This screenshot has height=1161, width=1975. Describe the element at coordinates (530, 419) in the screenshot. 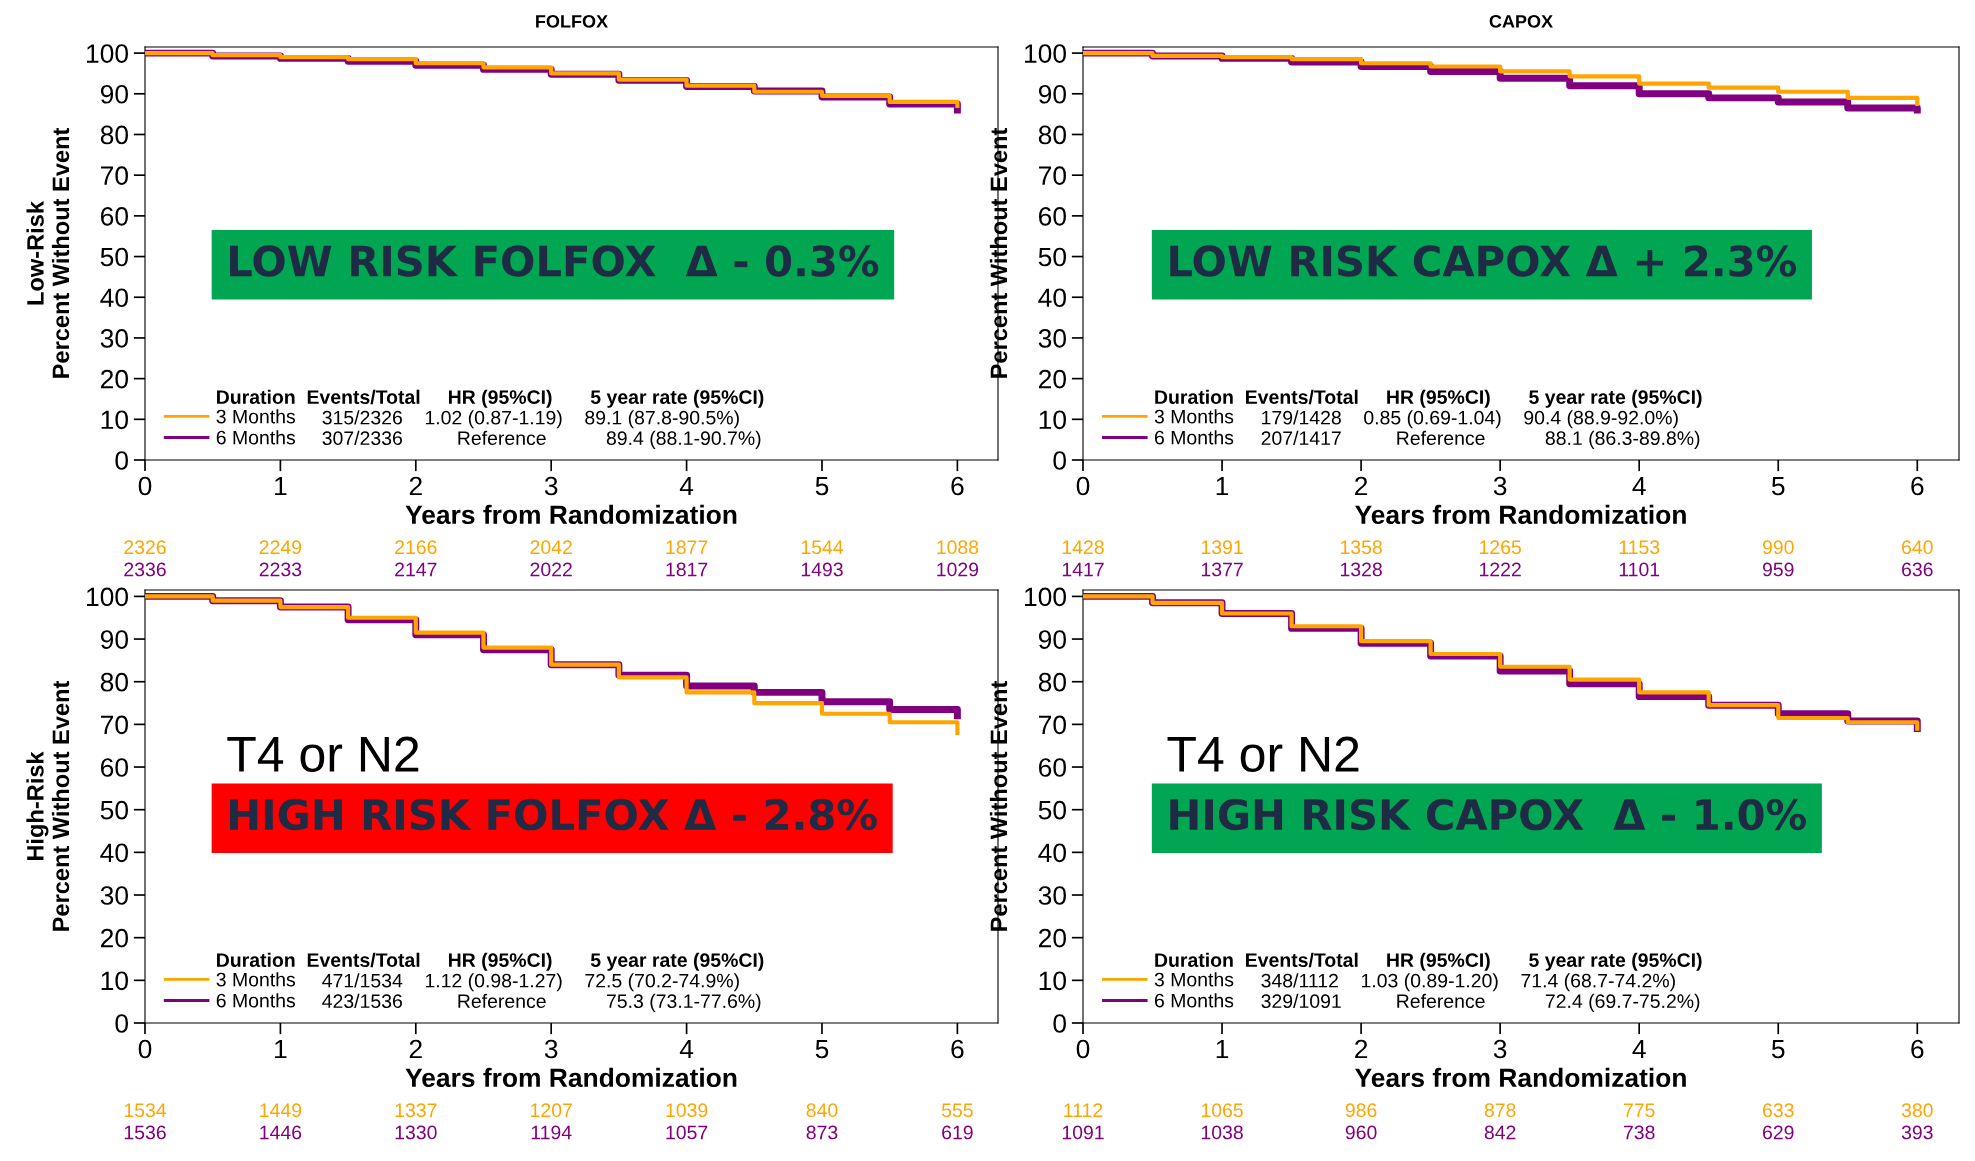

I see `annotation: 315/2326 1.02 (0.87-1.19) 89.1 (87.8-90.5%)` at that location.